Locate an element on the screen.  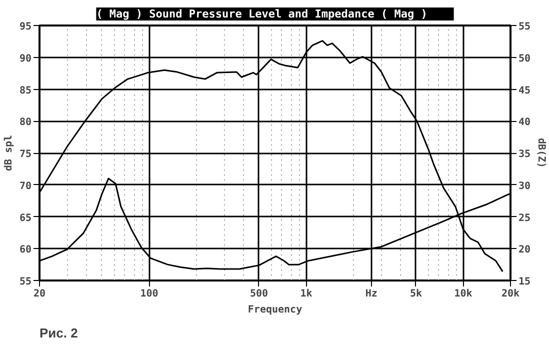
y2-tick-label: 40 is located at coordinates (524, 122).